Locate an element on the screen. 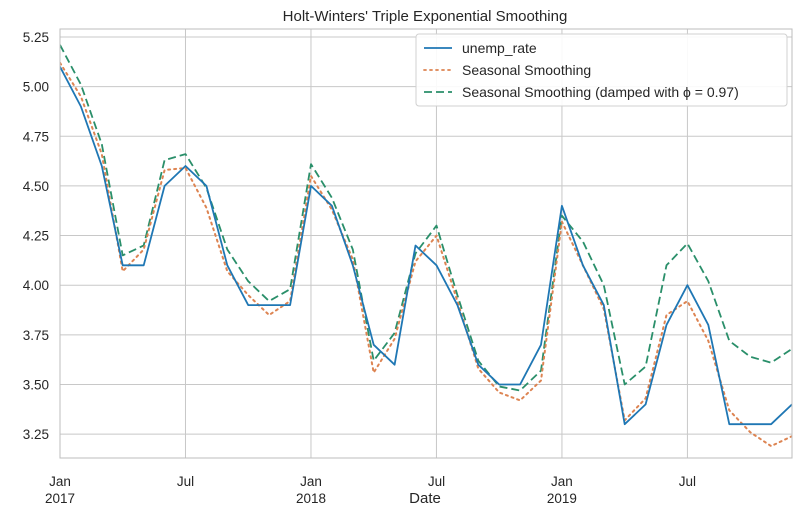 The image size is (809, 511). legend-box is located at coordinates (601, 70).